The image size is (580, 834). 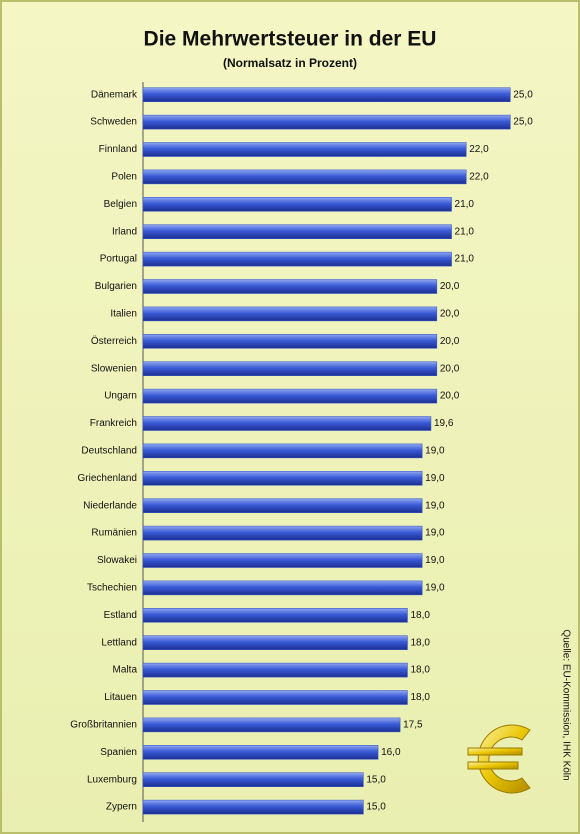 What do you see at coordinates (114, 94) in the screenshot?
I see `category-label: Dänemark` at bounding box center [114, 94].